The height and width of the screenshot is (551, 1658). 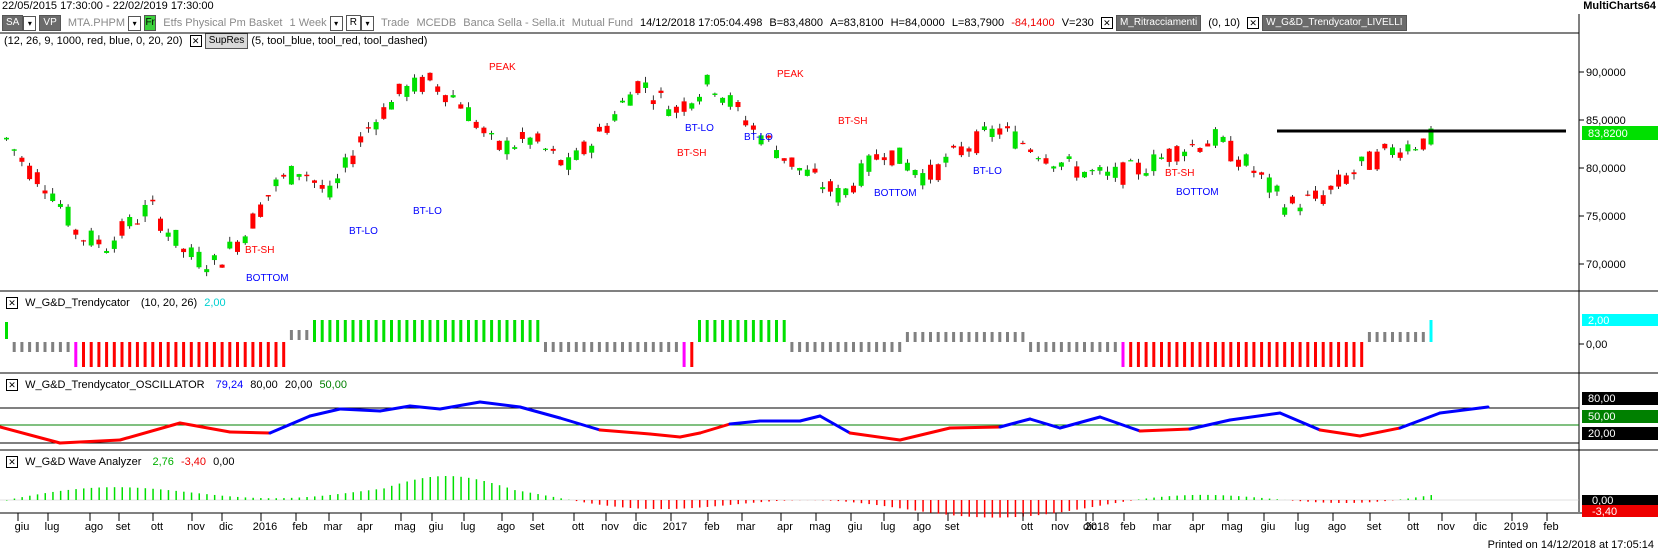 What do you see at coordinates (12, 385) in the screenshot?
I see `close-oscillator-icon: ✕` at bounding box center [12, 385].